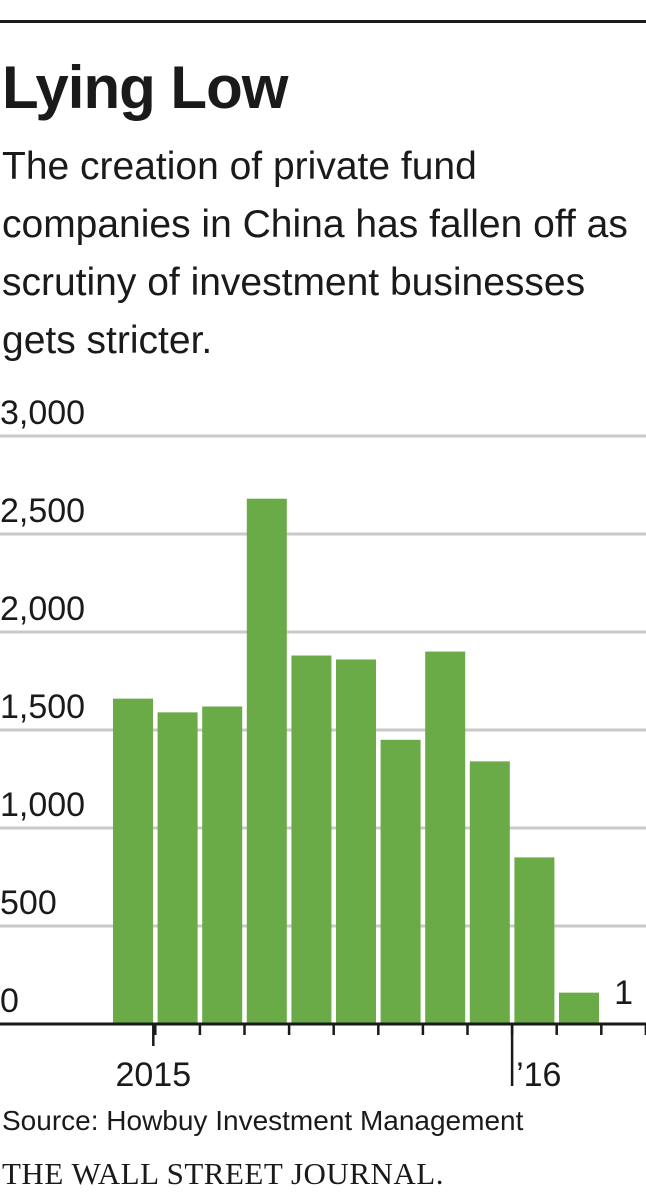 Image resolution: width=646 pixels, height=1200 pixels. Describe the element at coordinates (42, 707) in the screenshot. I see `y-tick-label: 1,500` at that location.